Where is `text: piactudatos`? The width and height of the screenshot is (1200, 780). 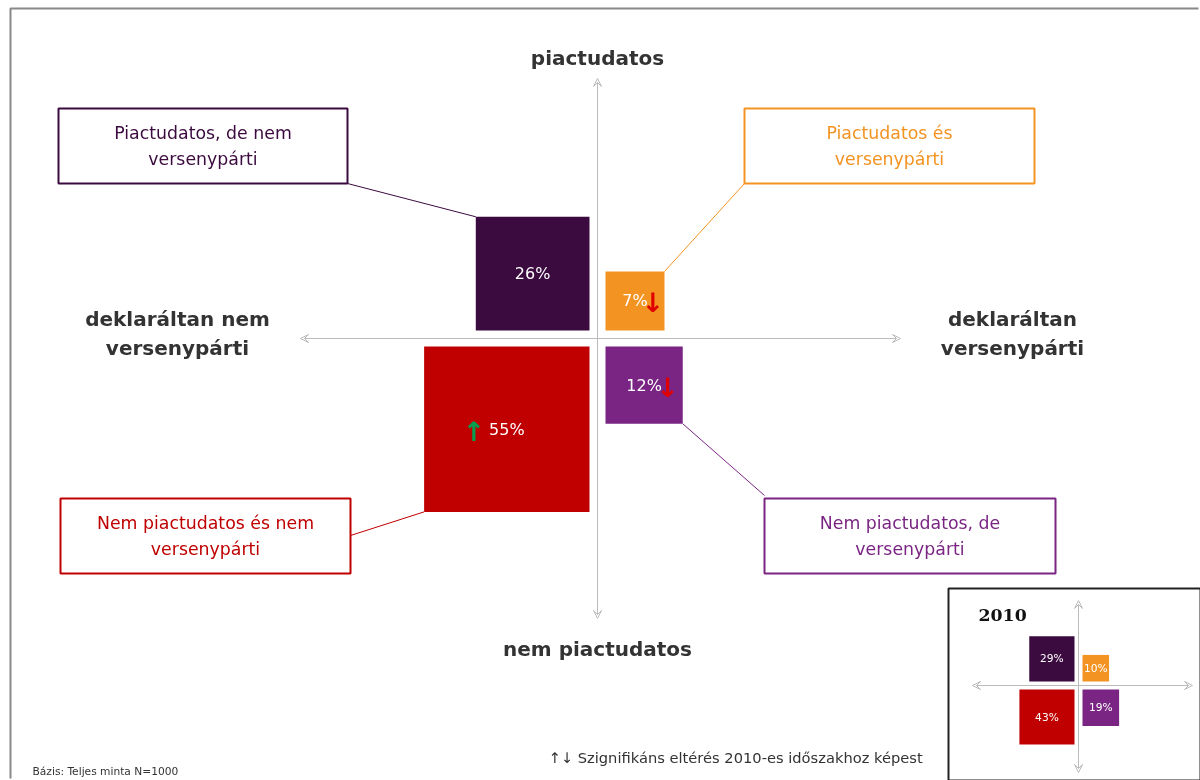 text: piactudatos is located at coordinates (597, 57).